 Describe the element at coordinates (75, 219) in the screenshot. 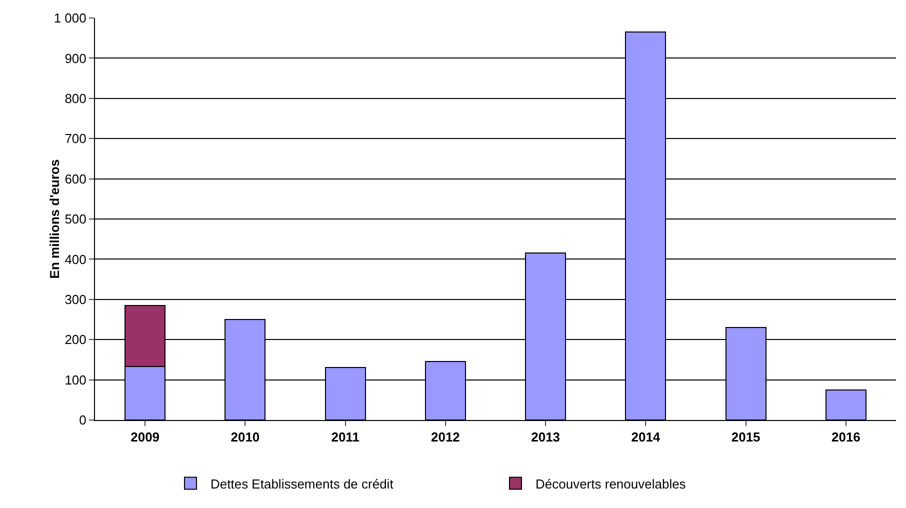

I see `y-tick-label: 500` at that location.